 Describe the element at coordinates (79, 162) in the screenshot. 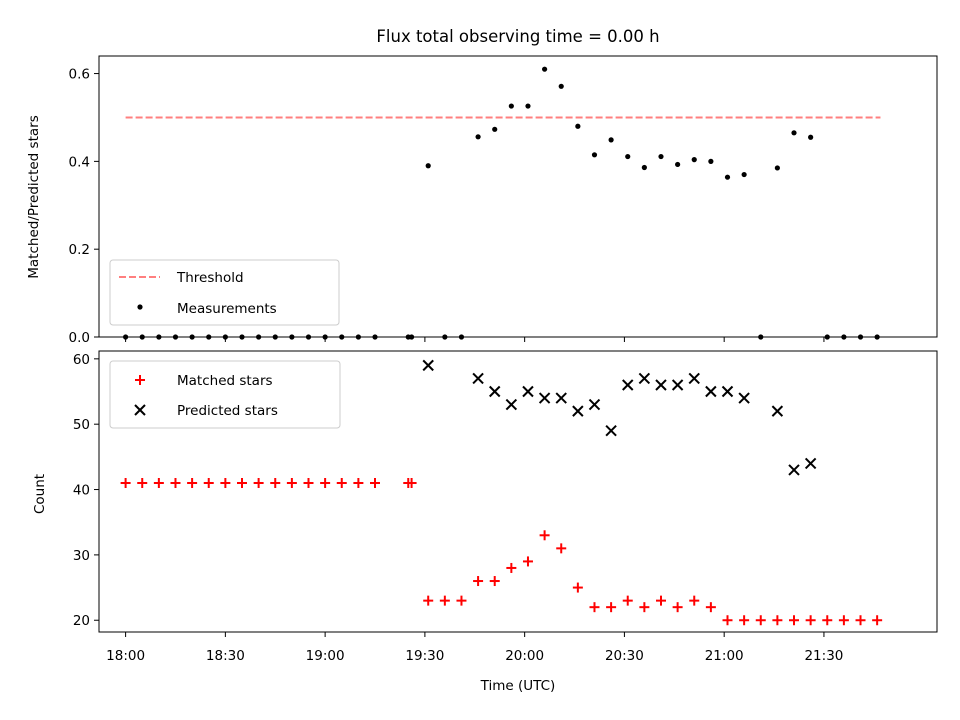

I see `top-y-tick-label: 0.4` at that location.